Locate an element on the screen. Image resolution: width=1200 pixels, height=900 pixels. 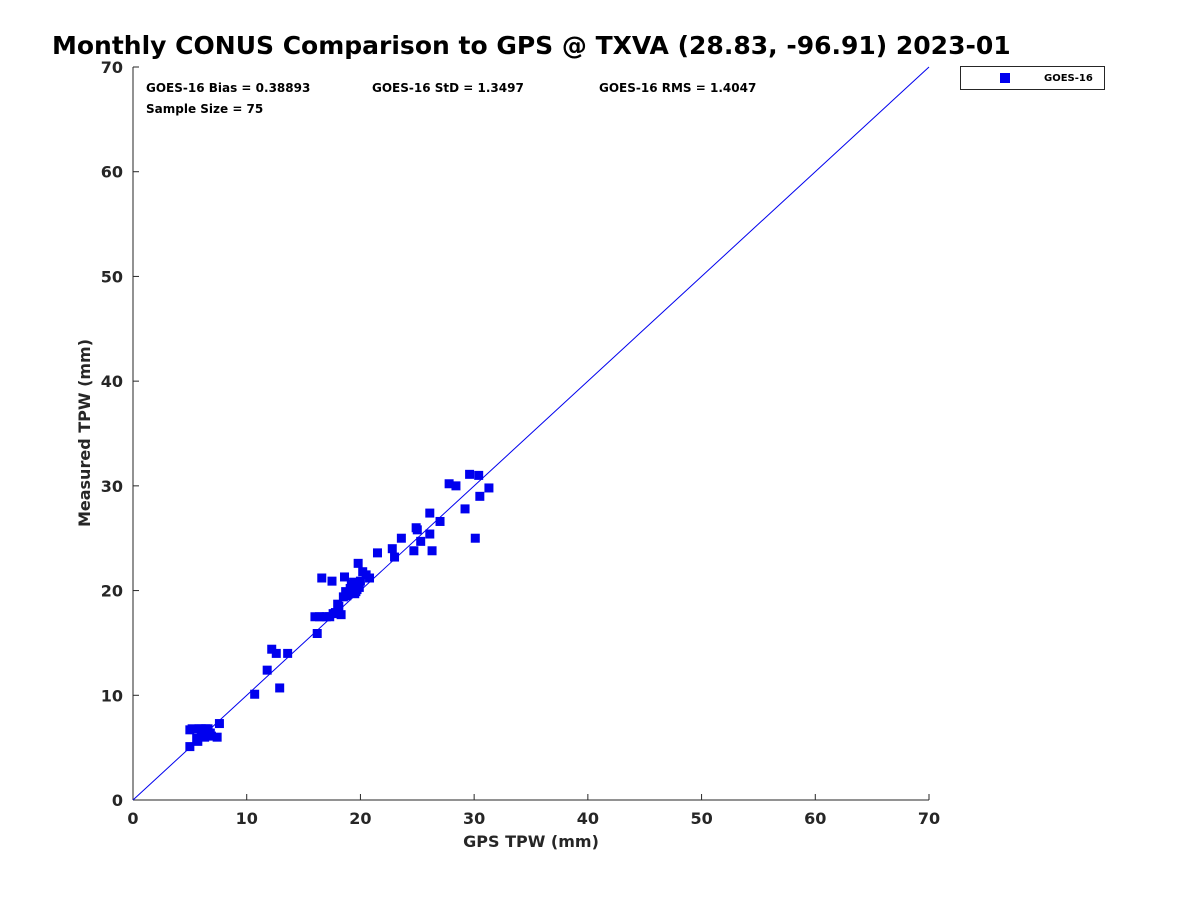
data-points is located at coordinates (339, 610).